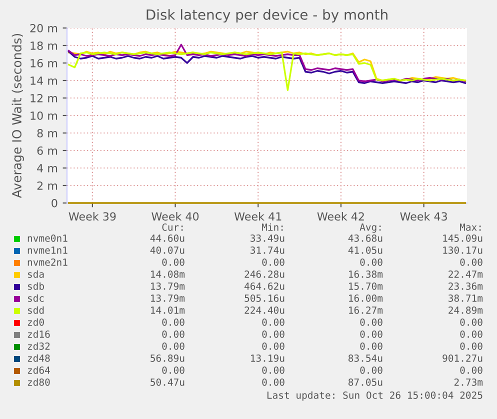 The image size is (497, 419). What do you see at coordinates (168, 274) in the screenshot?
I see `text: 14.08m` at bounding box center [168, 274].